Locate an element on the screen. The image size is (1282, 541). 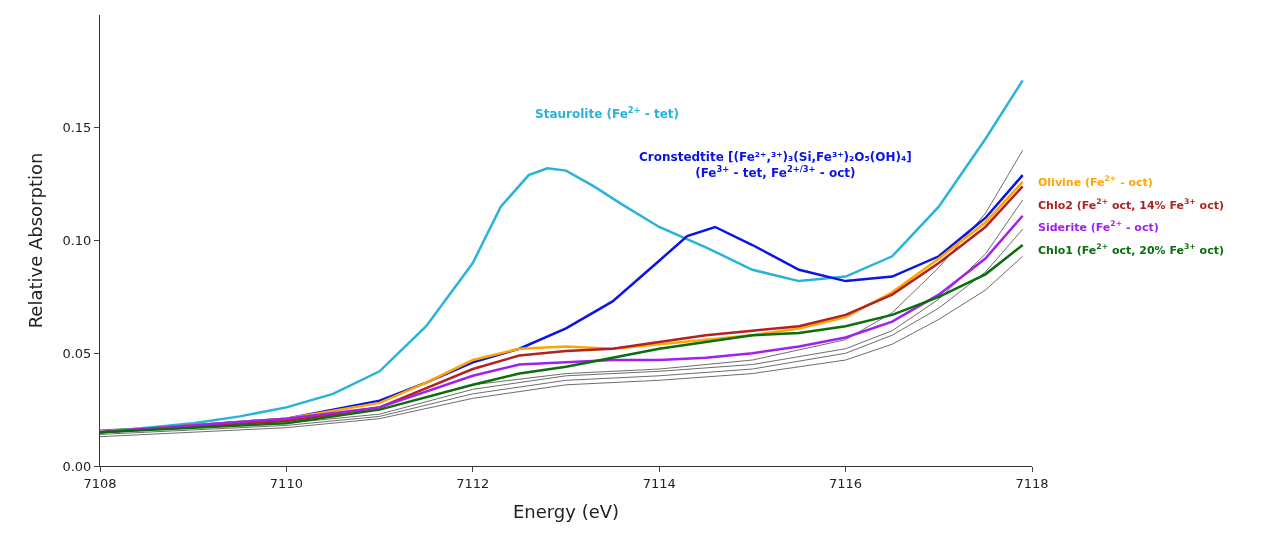
y-tick-label: 0.15 is located at coordinates (77, 128).